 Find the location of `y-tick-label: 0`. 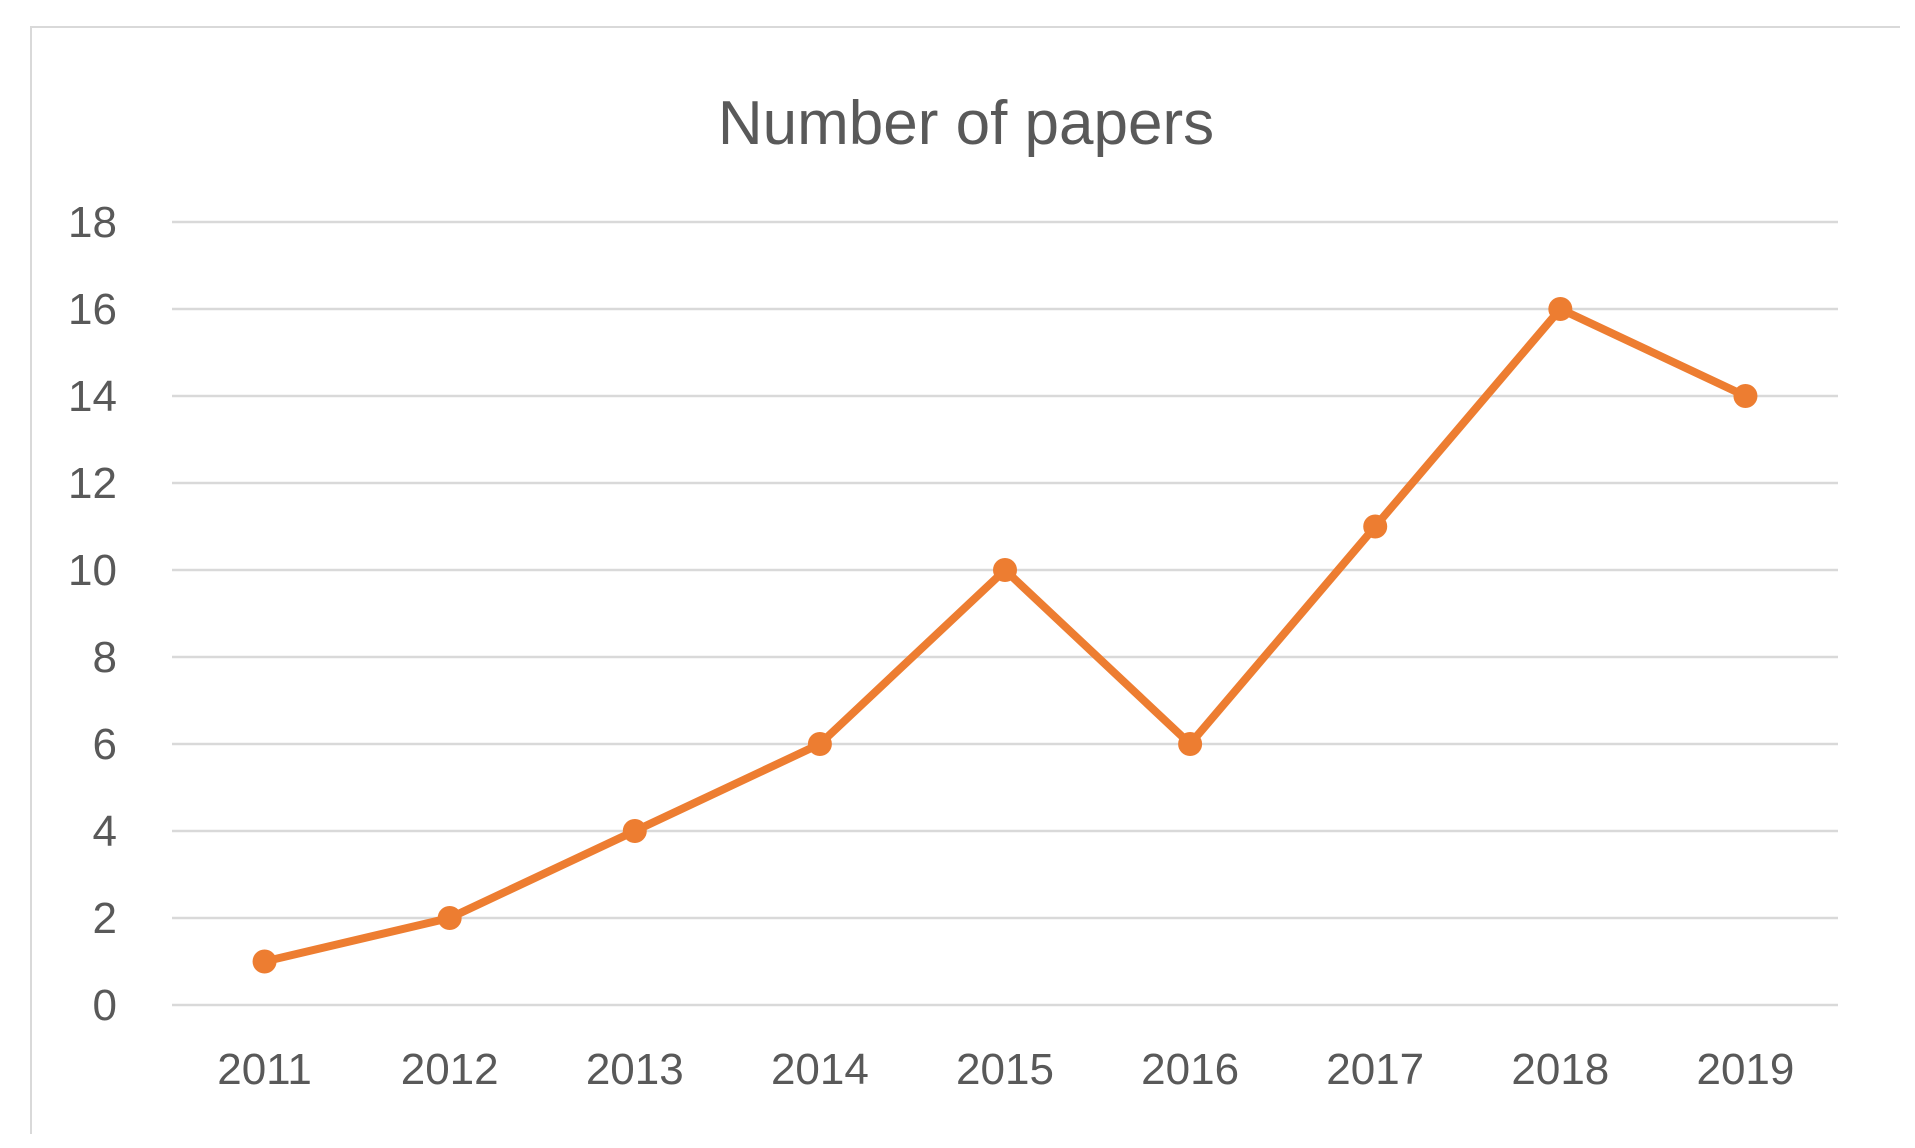

y-tick-label: 0 is located at coordinates (105, 1005).